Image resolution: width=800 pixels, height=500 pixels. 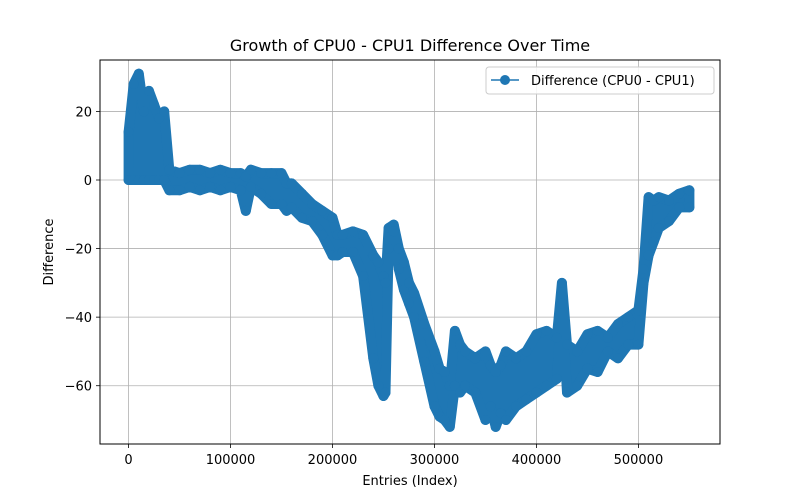 I want to click on legend-box, so click(x=600, y=80).